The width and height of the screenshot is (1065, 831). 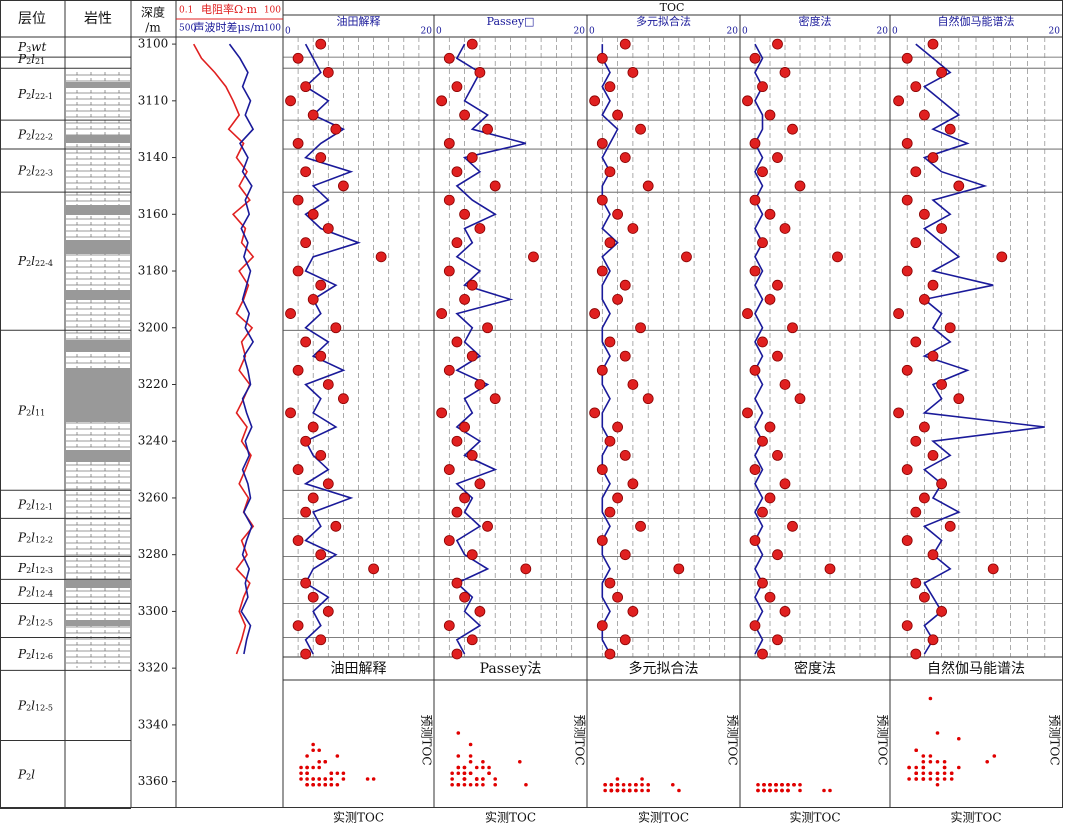 I want to click on depth-tick-label: 3200, so click(x=153, y=327).